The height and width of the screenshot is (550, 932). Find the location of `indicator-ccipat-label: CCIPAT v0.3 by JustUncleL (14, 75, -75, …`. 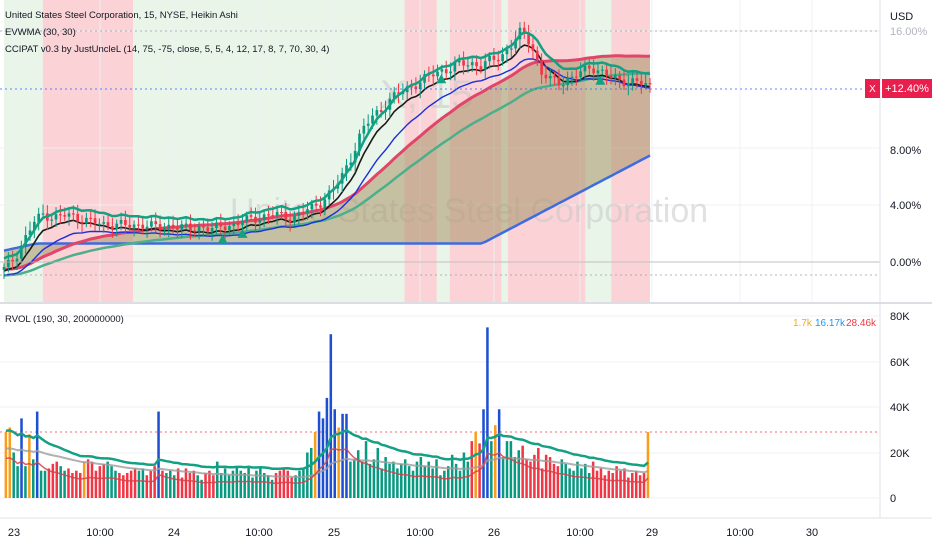

indicator-ccipat-label: CCIPAT v0.3 by JustUncleL (14, 75, -75, … is located at coordinates (167, 49).